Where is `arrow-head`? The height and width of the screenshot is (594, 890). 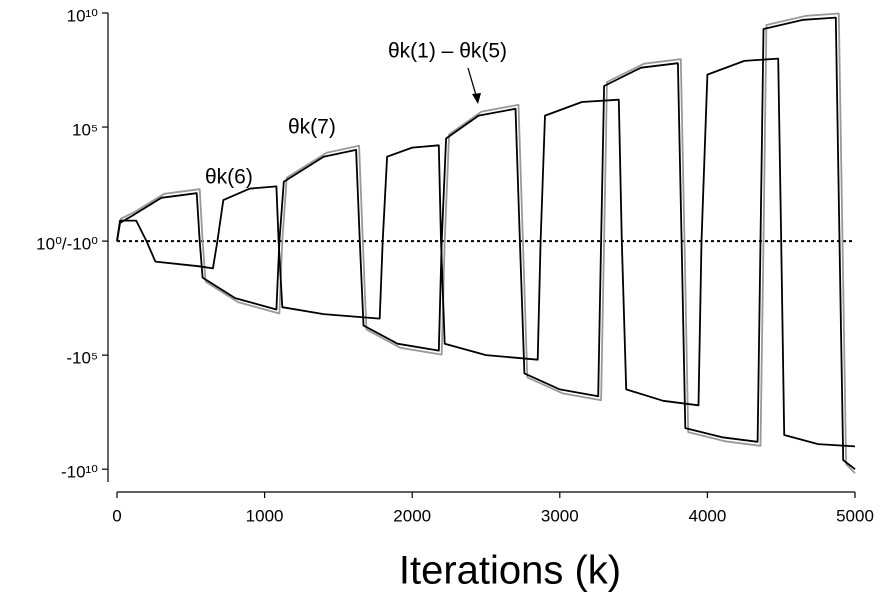 arrow-head is located at coordinates (476, 98).